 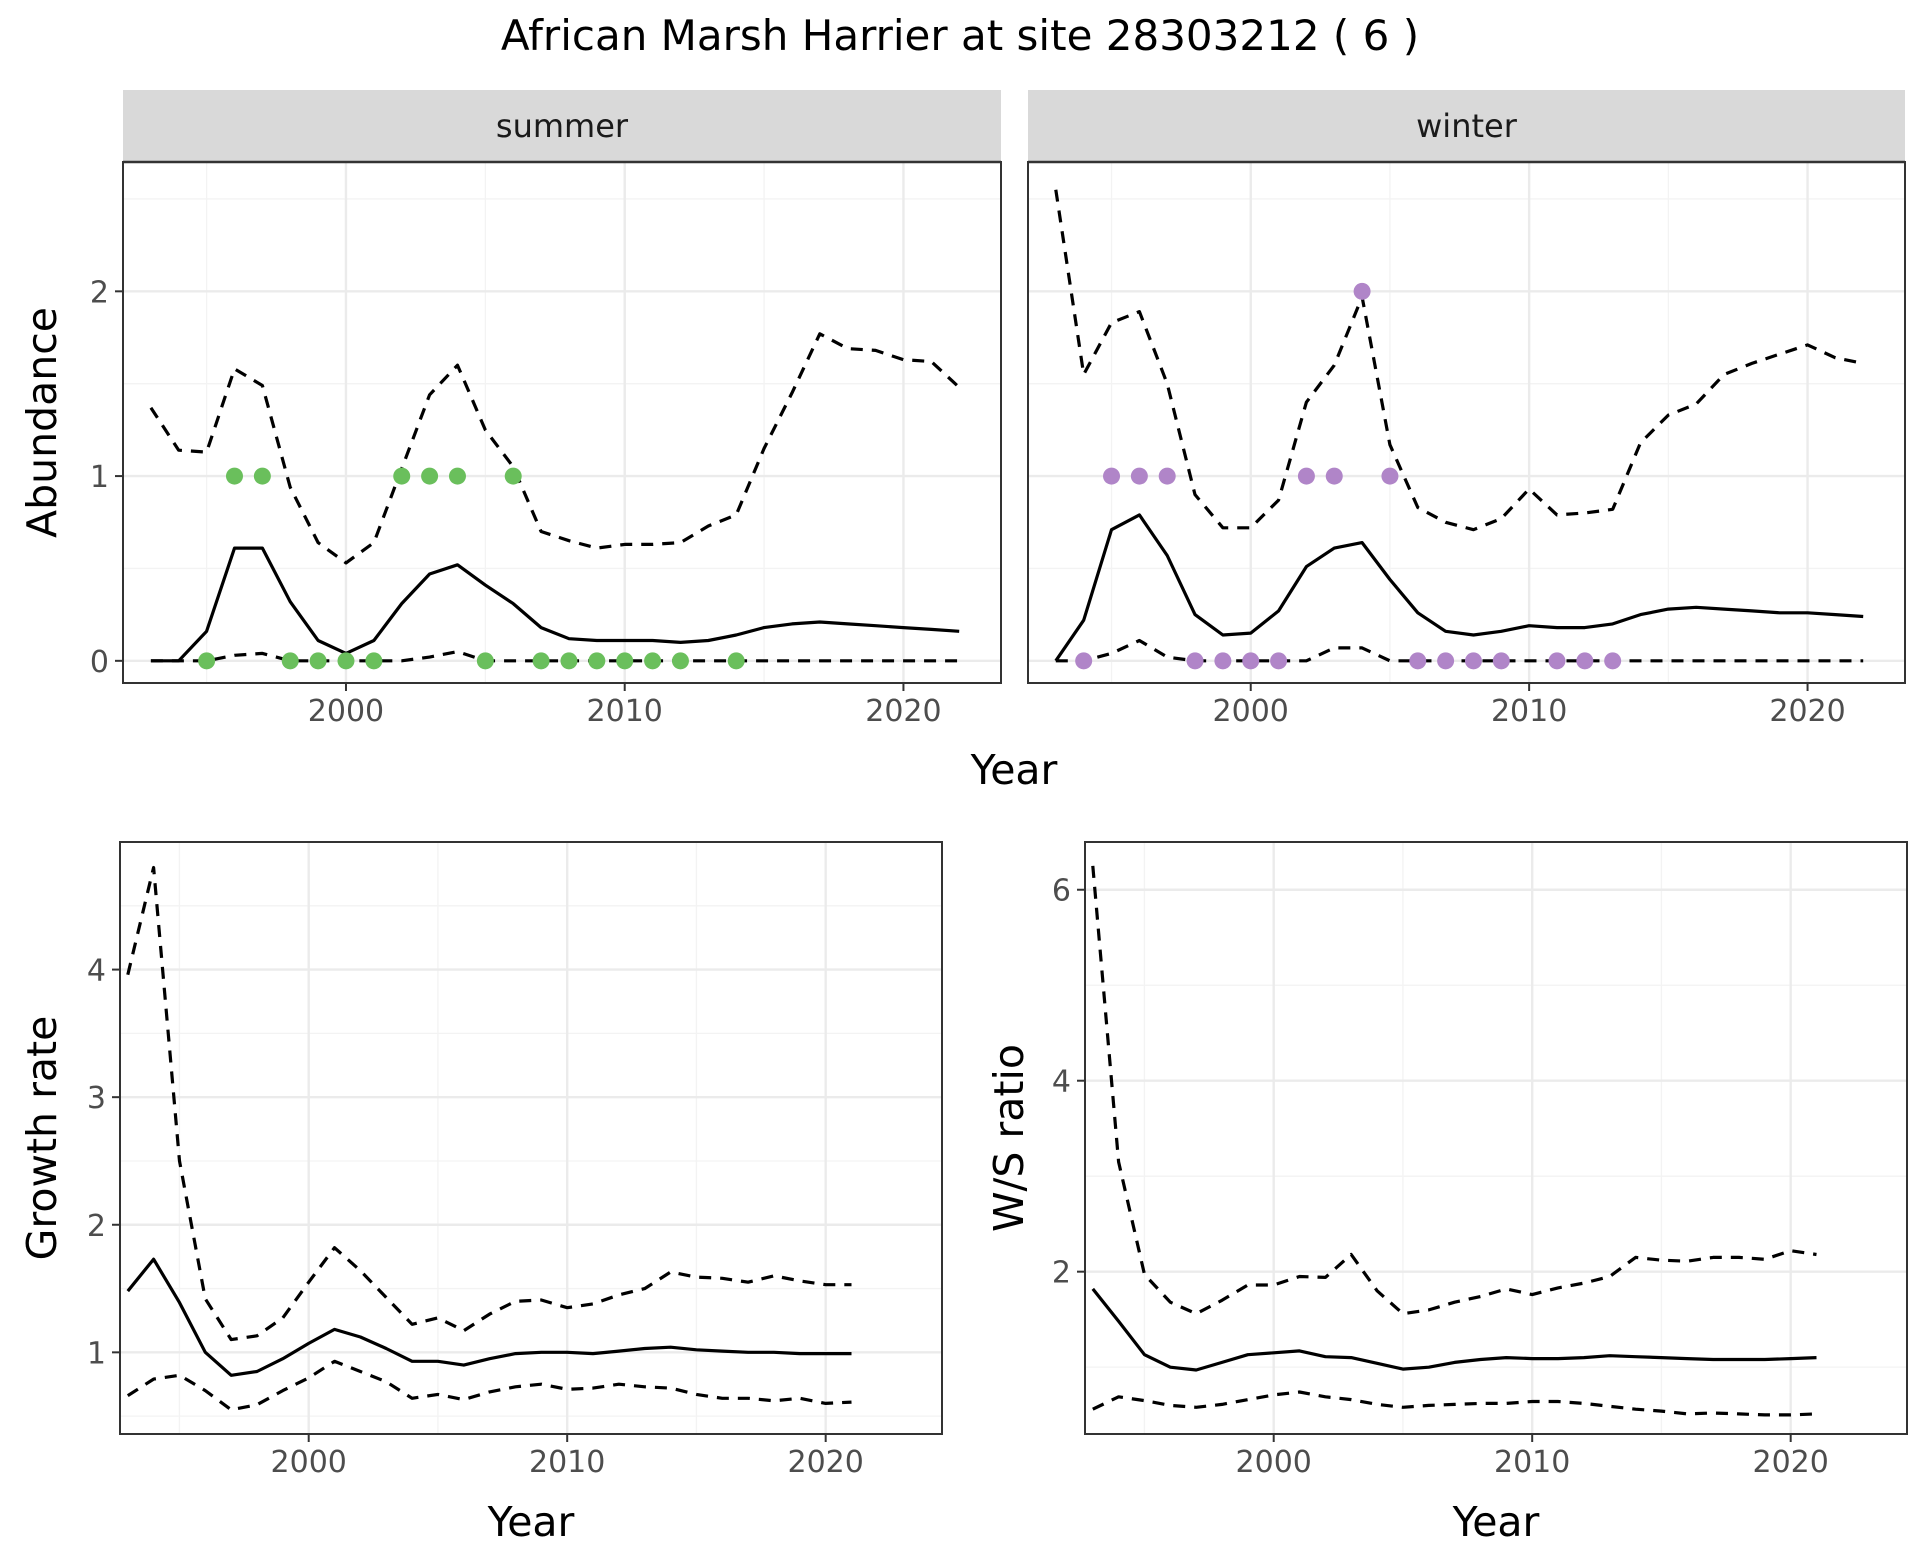 I want to click on y-tick-label: 6, so click(x=1061, y=891).